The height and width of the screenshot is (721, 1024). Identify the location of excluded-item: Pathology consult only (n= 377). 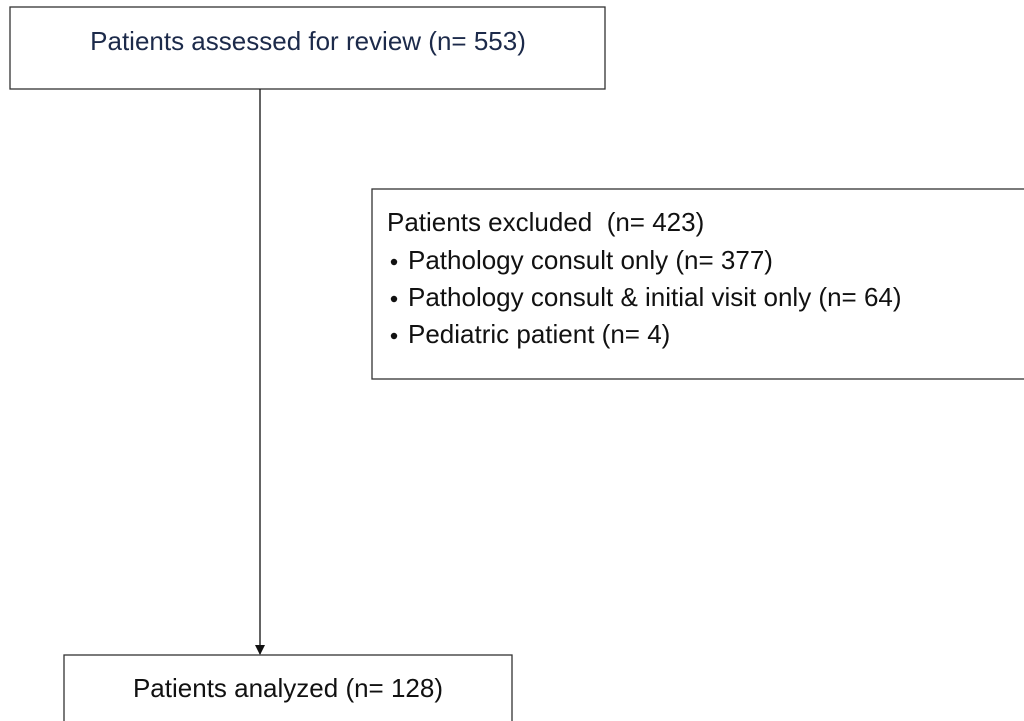
(590, 260).